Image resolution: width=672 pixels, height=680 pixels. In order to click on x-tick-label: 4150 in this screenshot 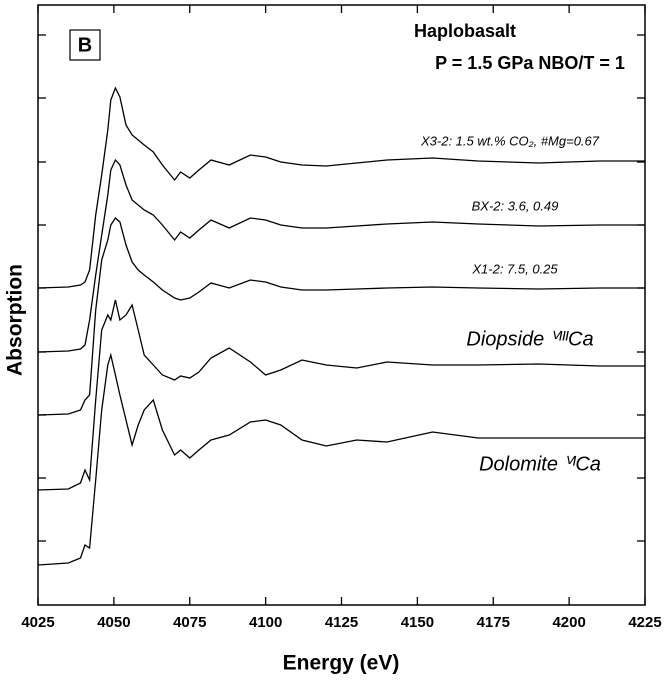, I will do `click(417, 622)`.